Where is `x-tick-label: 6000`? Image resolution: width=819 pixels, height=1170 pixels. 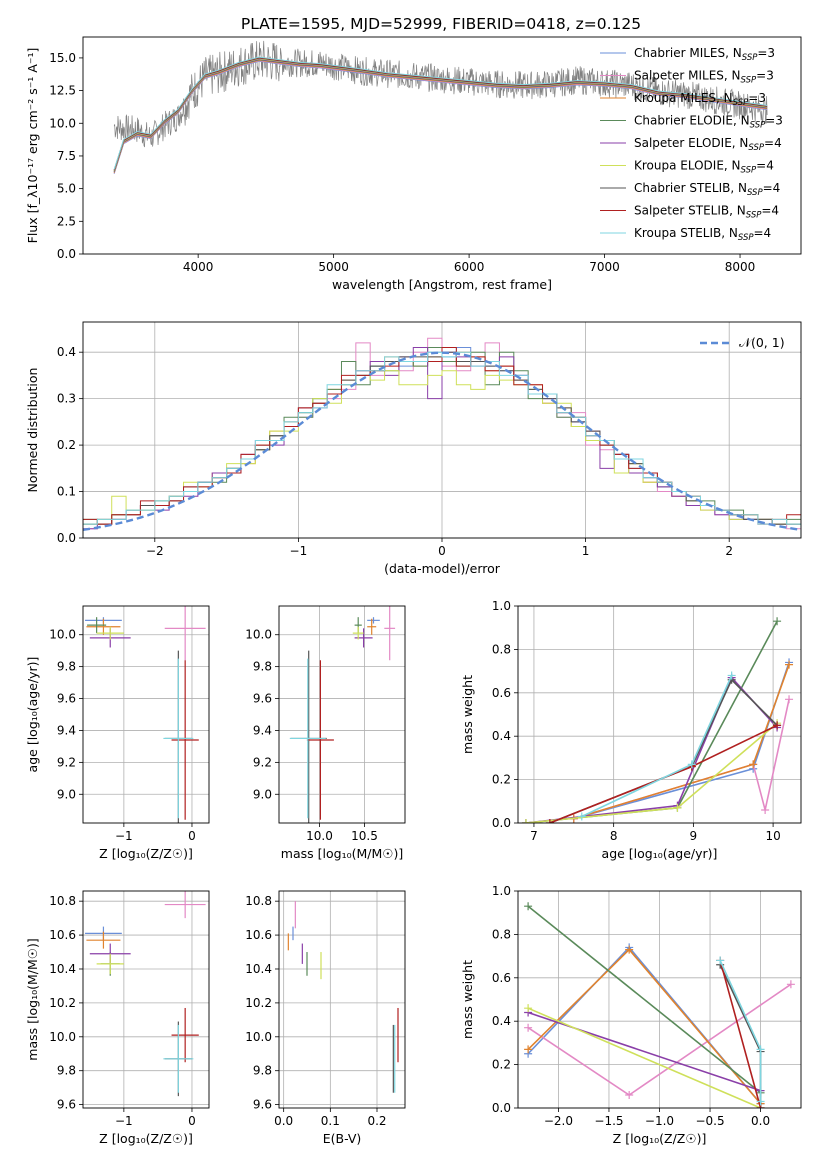
x-tick-label: 6000 is located at coordinates (469, 267).